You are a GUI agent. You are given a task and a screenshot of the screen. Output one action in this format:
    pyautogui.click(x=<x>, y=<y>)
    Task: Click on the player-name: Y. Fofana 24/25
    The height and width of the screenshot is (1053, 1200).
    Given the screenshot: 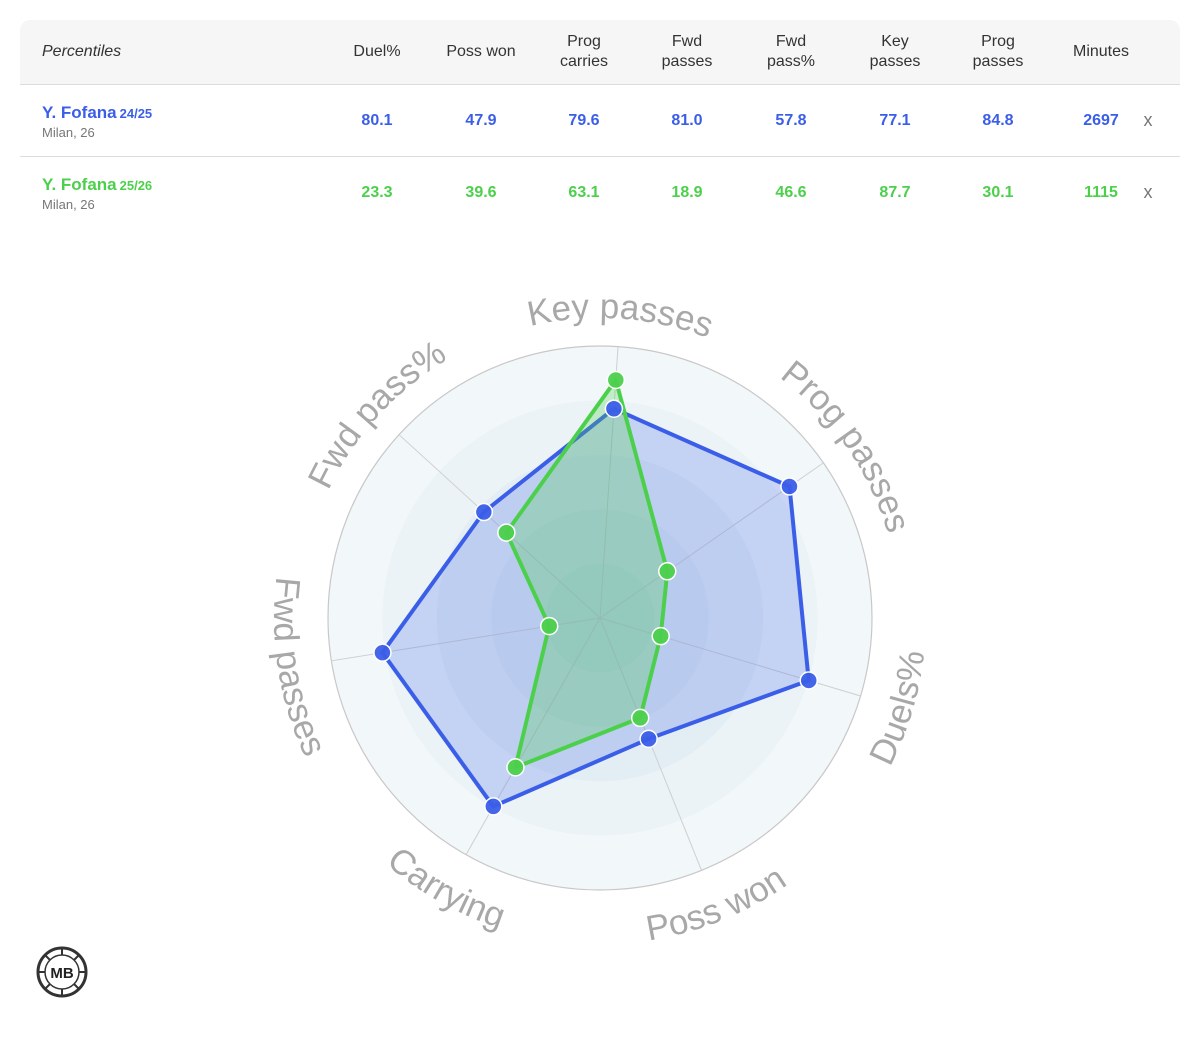 What is the action you would take?
    pyautogui.click(x=97, y=113)
    